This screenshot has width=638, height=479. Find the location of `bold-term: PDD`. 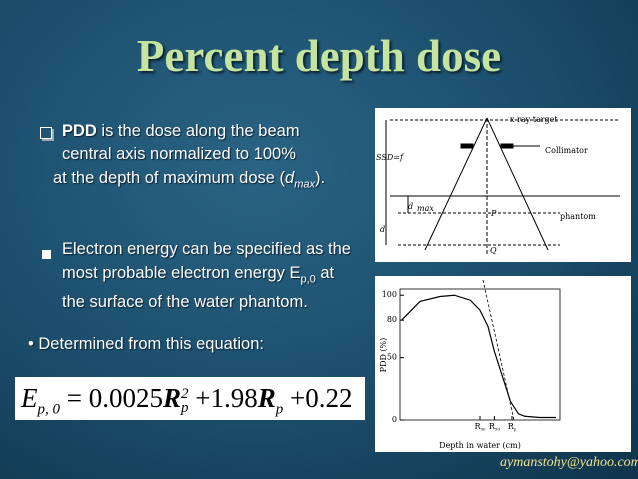

bold-term: PDD is located at coordinates (79, 131).